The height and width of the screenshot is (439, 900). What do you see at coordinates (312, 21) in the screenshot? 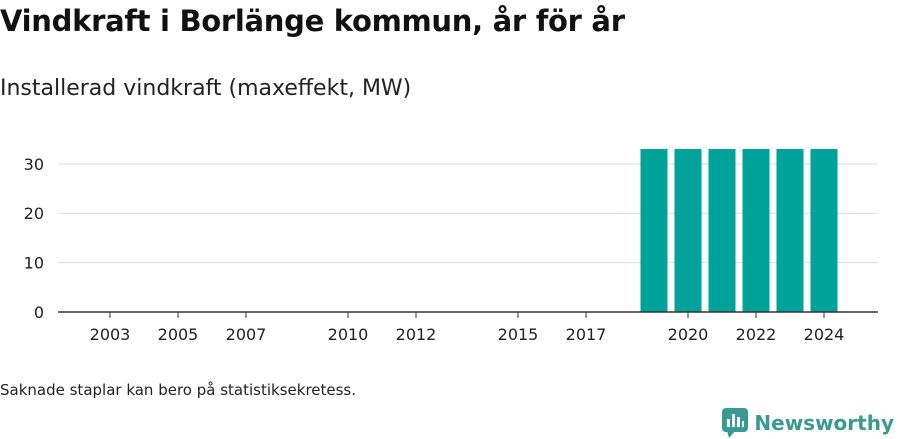
I see `chart-title: Vindkraft i Borlänge kommun, år för år` at bounding box center [312, 21].